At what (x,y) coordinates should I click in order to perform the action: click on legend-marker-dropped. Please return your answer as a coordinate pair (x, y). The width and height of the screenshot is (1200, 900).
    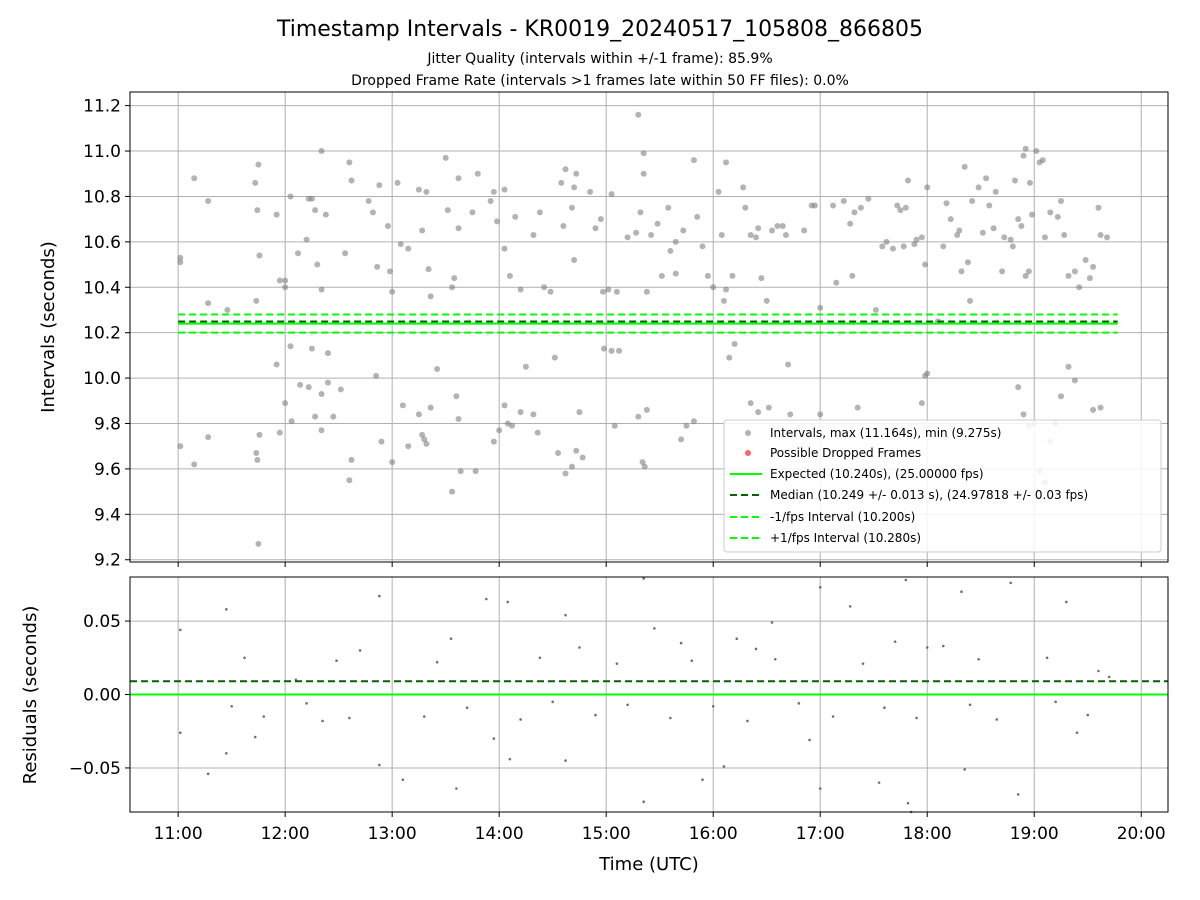
    Looking at the image, I should click on (748, 453).